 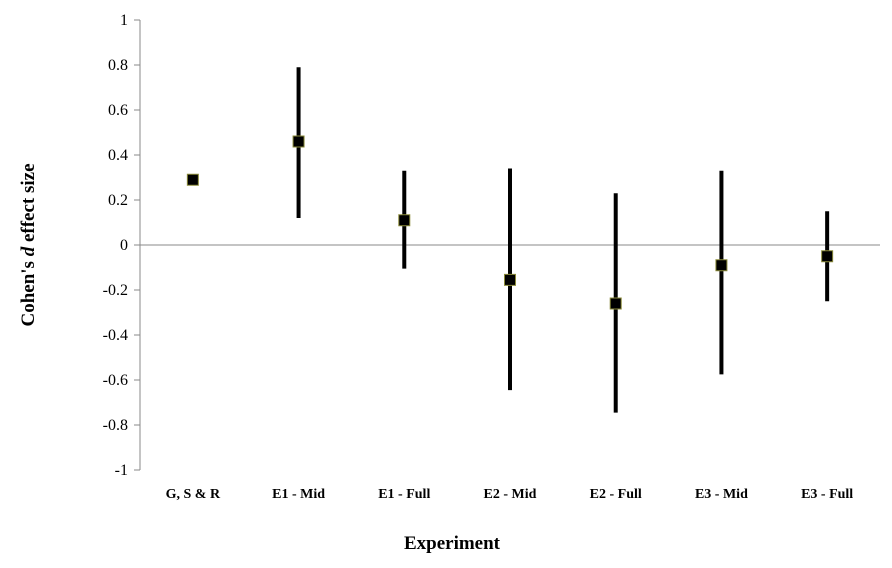 I want to click on y-tick-label: 0.8, so click(x=118, y=65).